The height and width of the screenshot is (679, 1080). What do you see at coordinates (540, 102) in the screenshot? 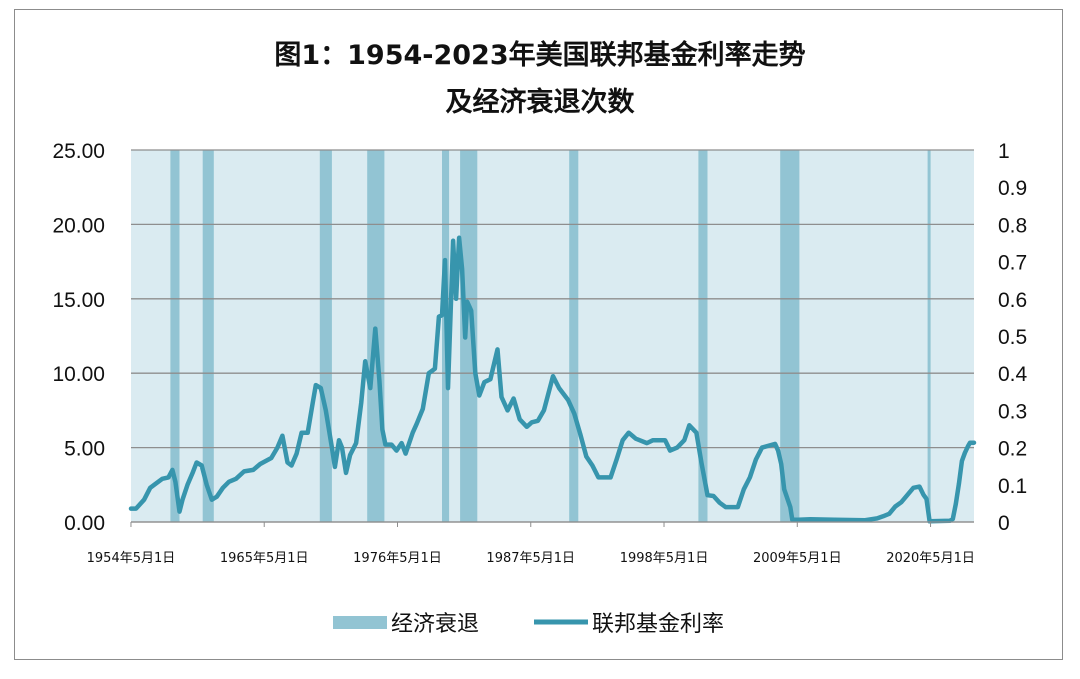
I see `chart-title-line2: 及经济衰退次数` at bounding box center [540, 102].